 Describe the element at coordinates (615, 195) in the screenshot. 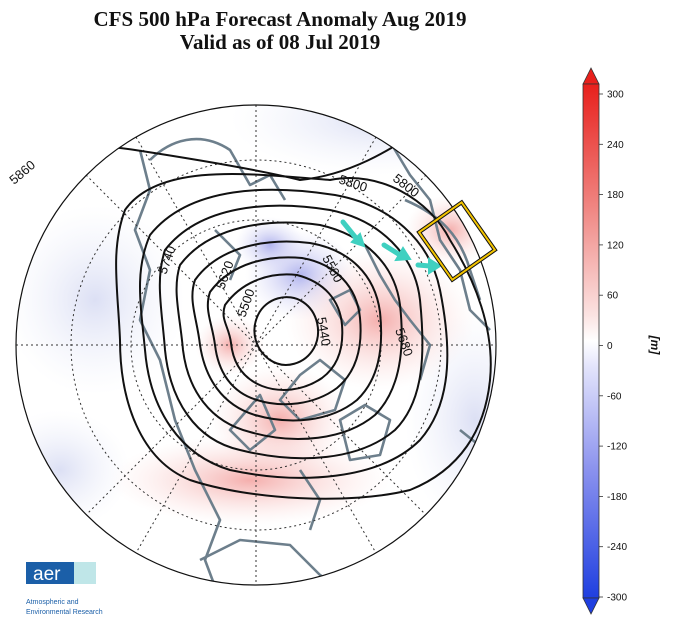

I see `colorbar-tick-label: 180` at that location.